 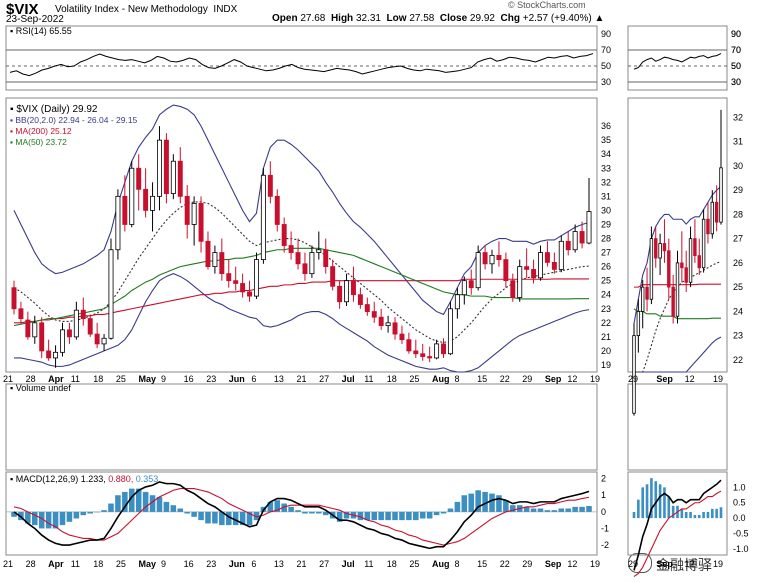 I want to click on zoom-rsi-tick-label: 50, so click(x=736, y=66).